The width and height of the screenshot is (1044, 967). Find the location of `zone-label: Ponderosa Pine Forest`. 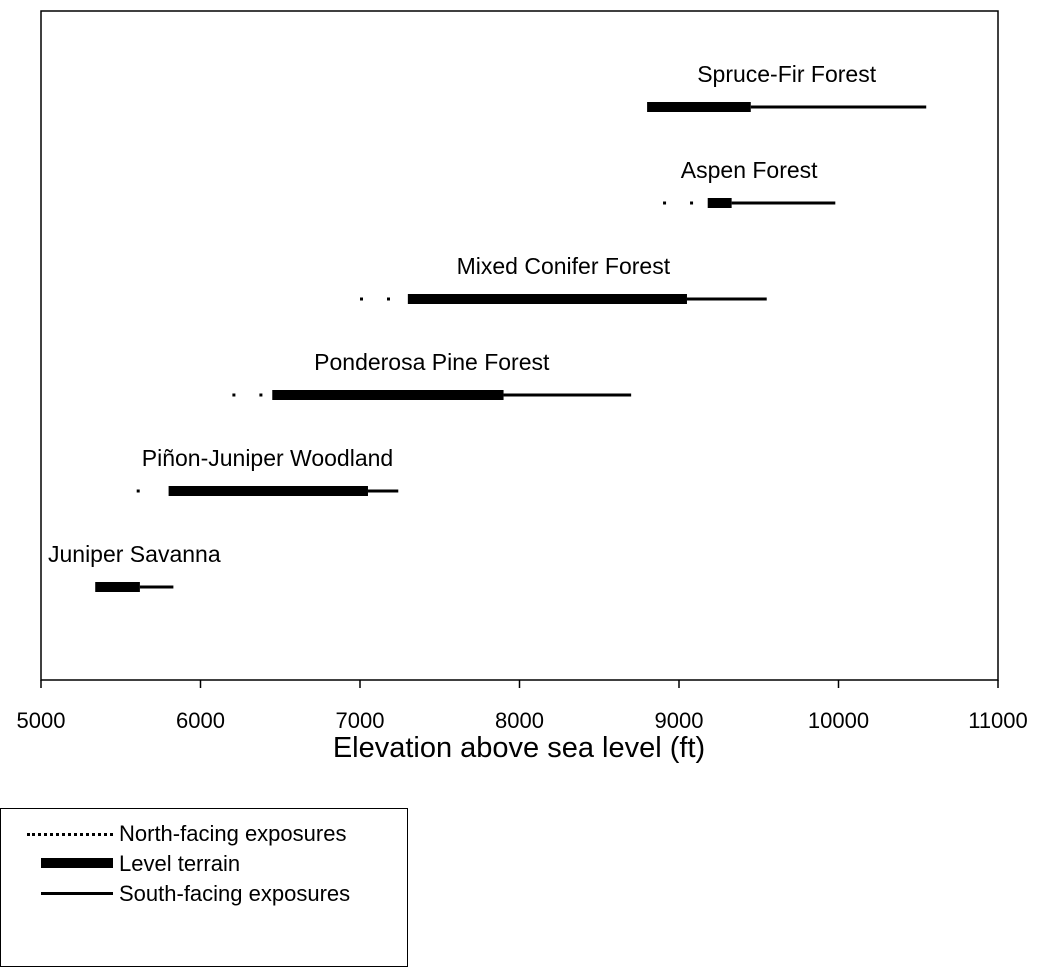

zone-label: Ponderosa Pine Forest is located at coordinates (432, 362).